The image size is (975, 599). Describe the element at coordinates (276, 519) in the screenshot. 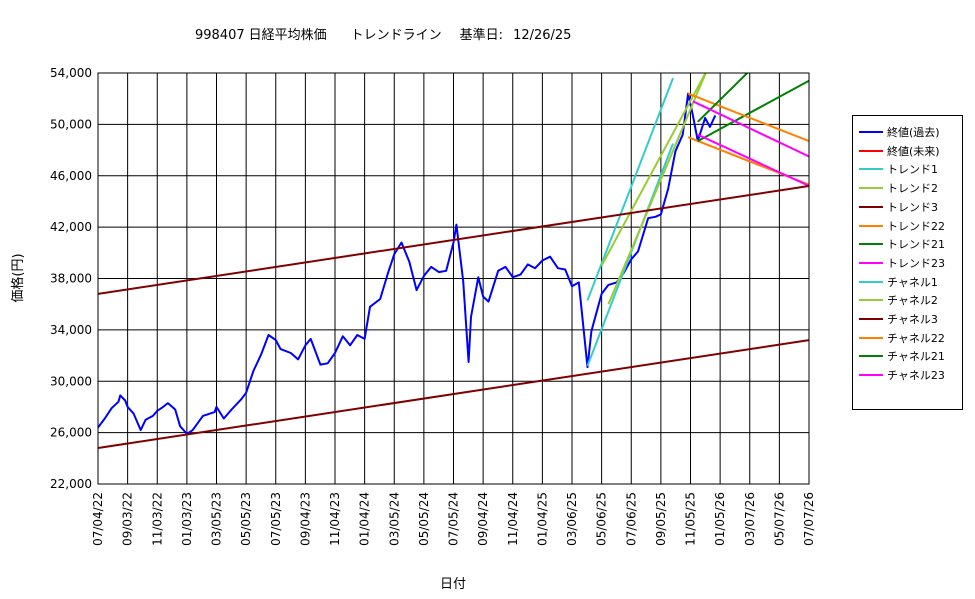

I see `x-tick-label: 07/05/23` at that location.